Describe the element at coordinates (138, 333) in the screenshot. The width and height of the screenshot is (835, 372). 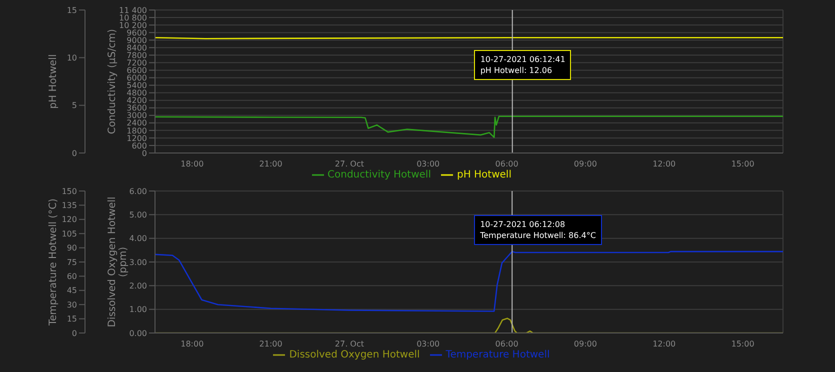
I see `y-tick-label: 0.00` at that location.